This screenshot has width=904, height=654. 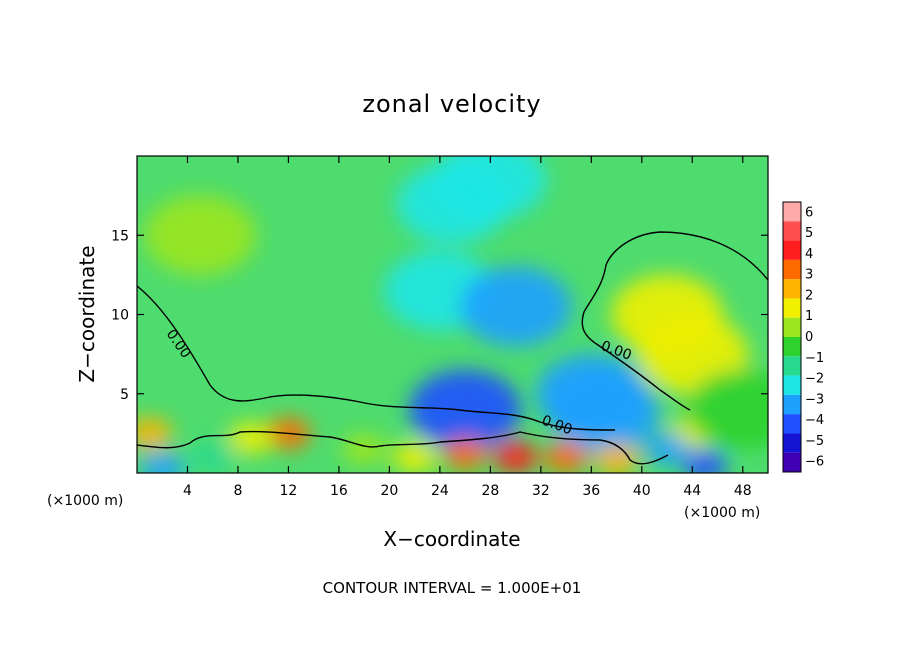 What do you see at coordinates (809, 275) in the screenshot?
I see `colorbar-label: 3` at bounding box center [809, 275].